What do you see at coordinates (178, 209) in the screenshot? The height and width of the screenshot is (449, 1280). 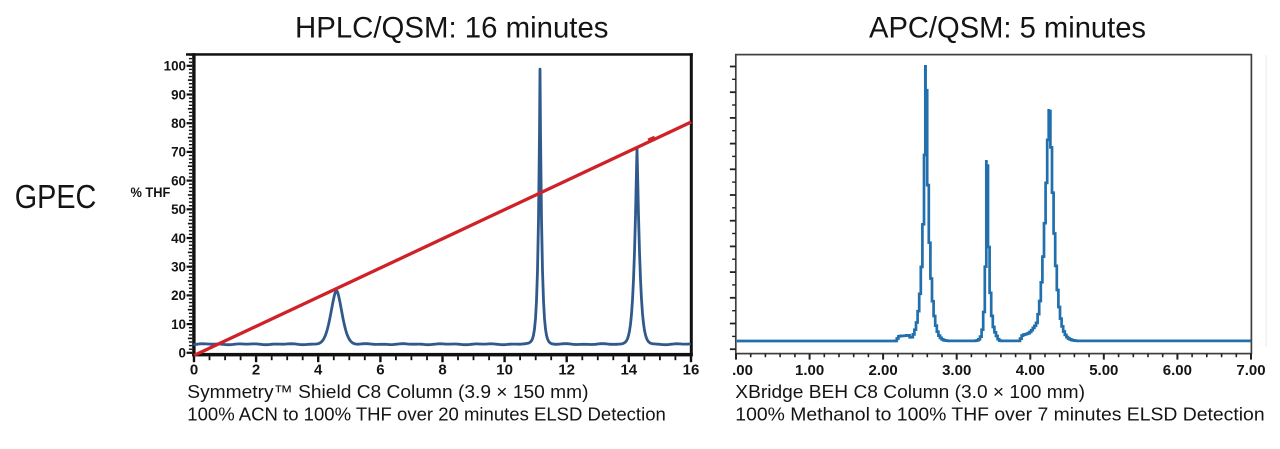 I see `svg-text: 50` at bounding box center [178, 209].